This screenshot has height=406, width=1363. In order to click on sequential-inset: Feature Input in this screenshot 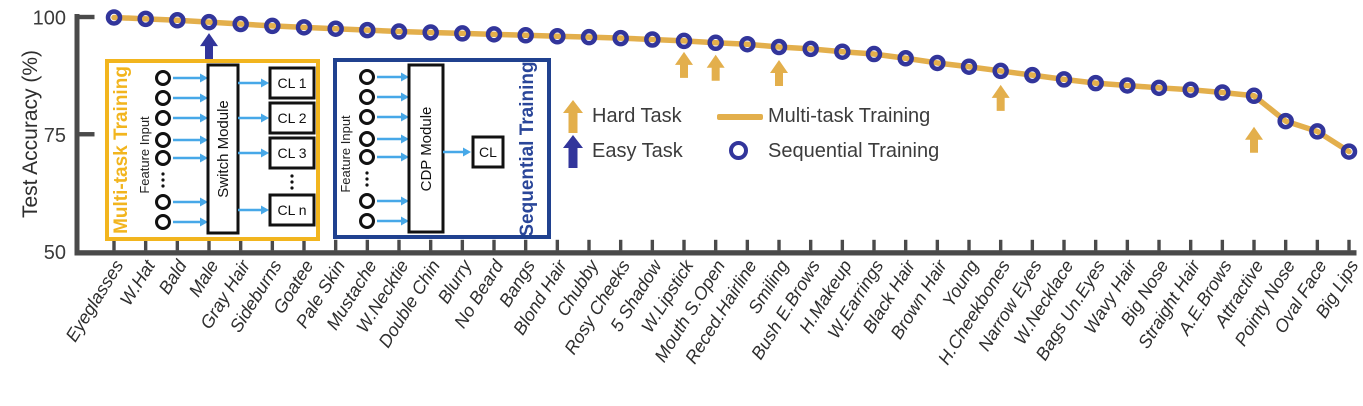, I will do `click(442, 148)`.